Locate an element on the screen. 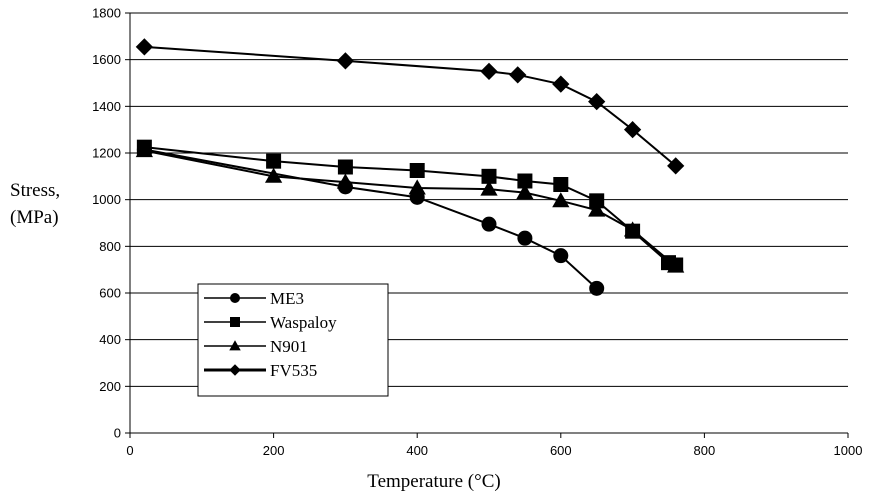 The width and height of the screenshot is (872, 491). legend-label-n901: N901 is located at coordinates (289, 346).